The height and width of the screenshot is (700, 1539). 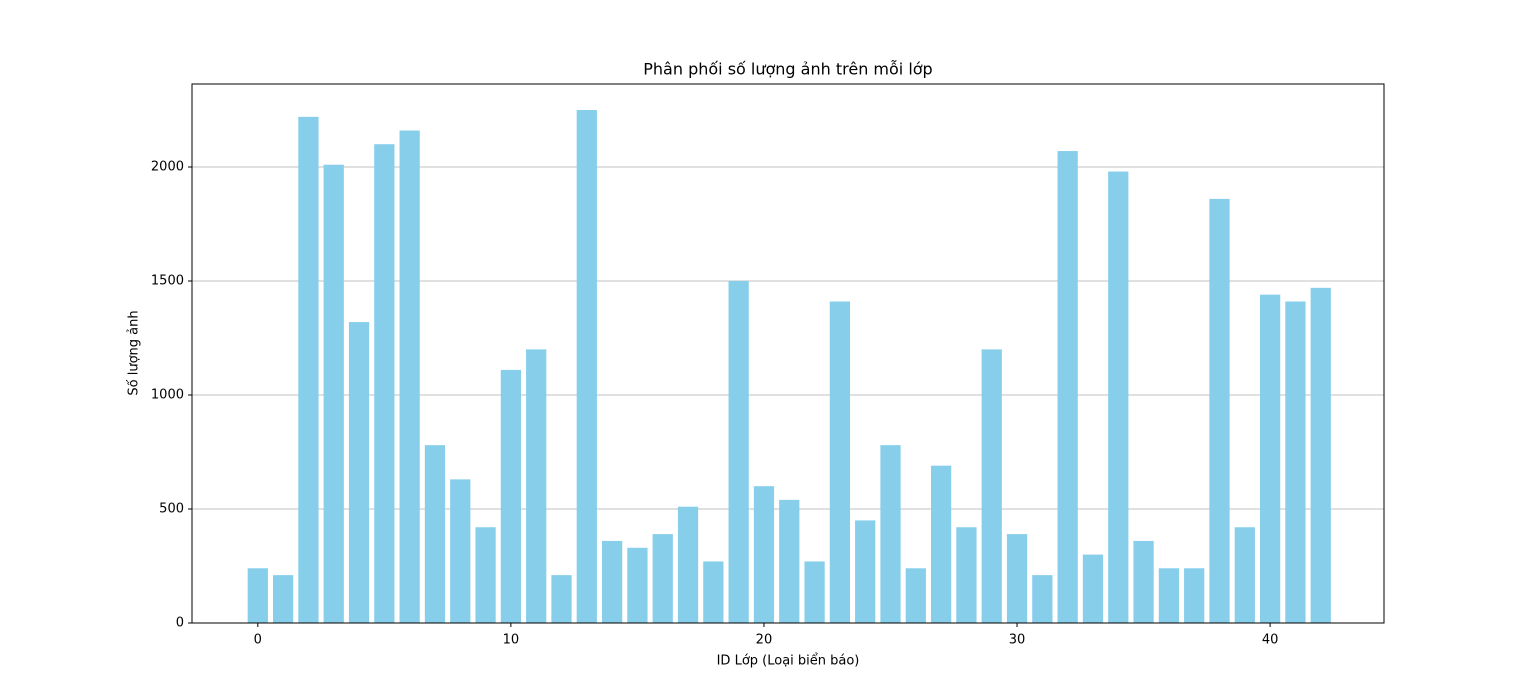 I want to click on y-tick-label: 2000, so click(x=167, y=166).